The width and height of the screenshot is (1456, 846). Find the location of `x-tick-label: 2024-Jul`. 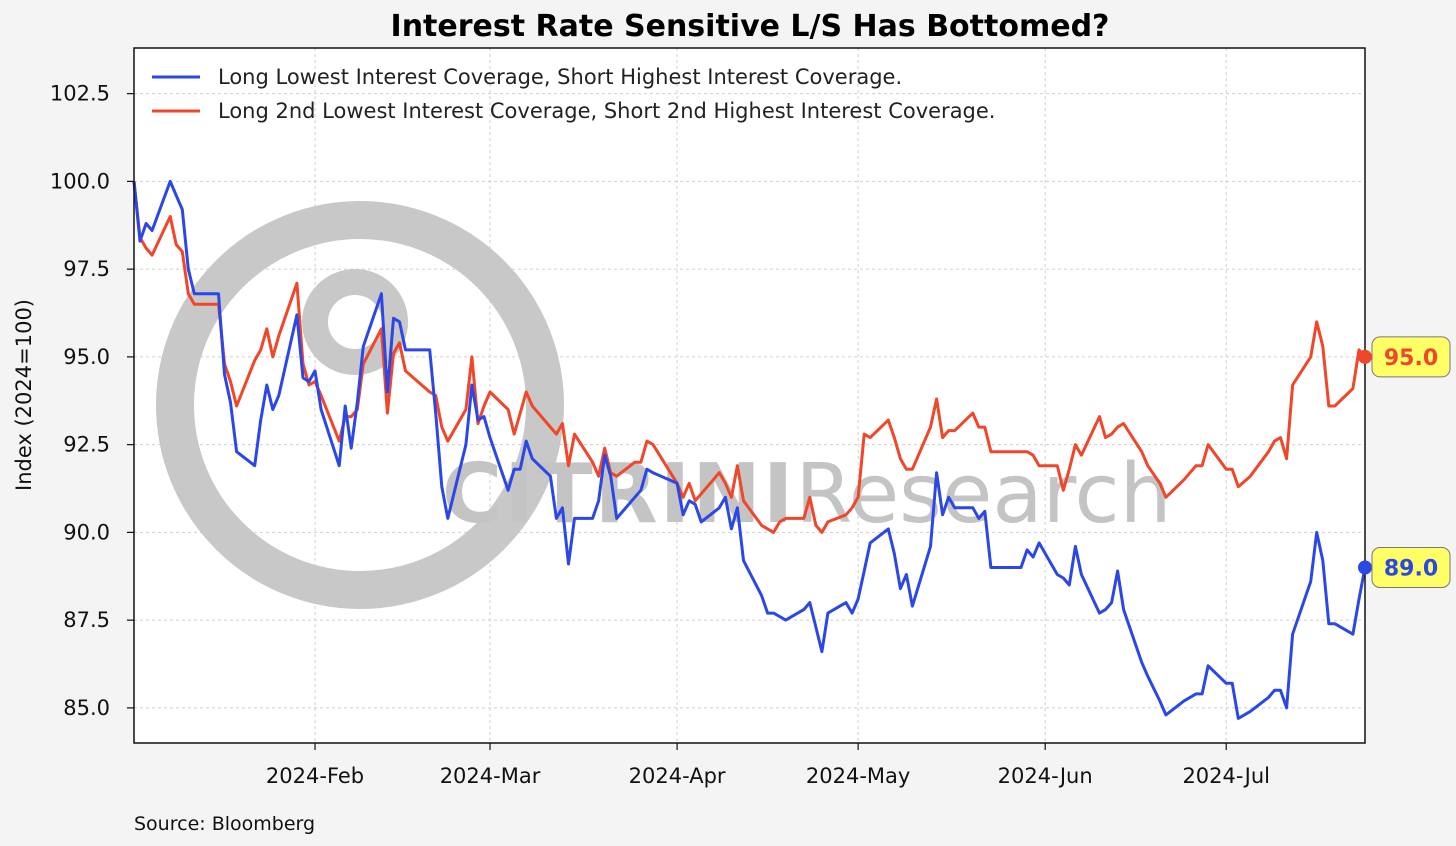

x-tick-label: 2024-Jul is located at coordinates (1226, 776).